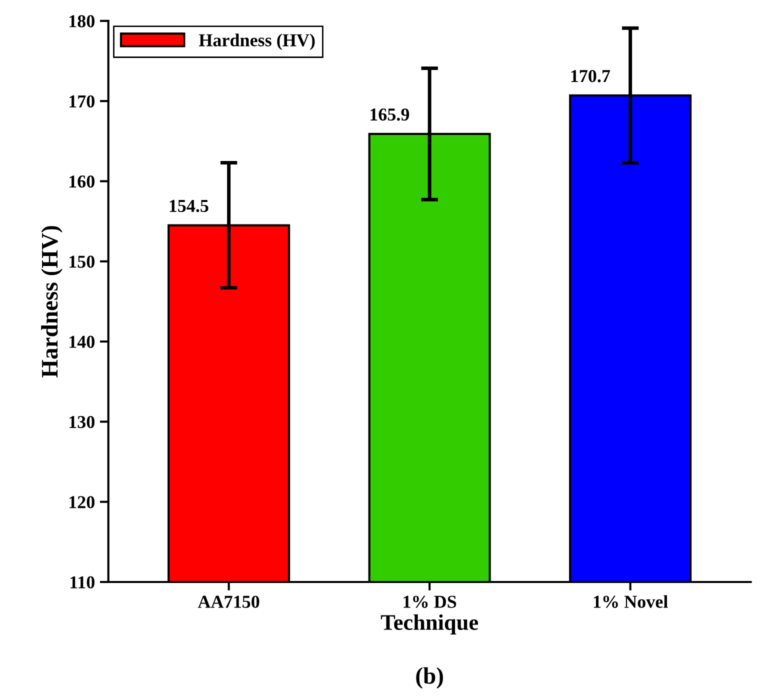 This screenshot has height=697, width=774. What do you see at coordinates (82, 262) in the screenshot?
I see `y-tick-label: 150` at bounding box center [82, 262].